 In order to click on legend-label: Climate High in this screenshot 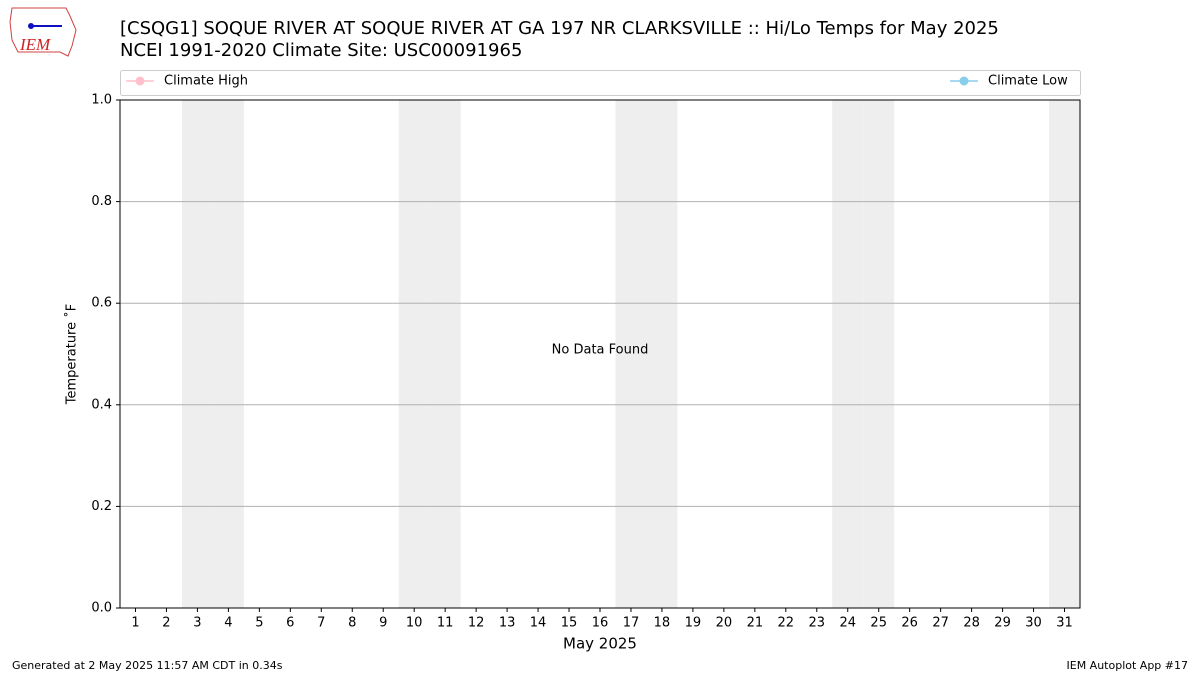, I will do `click(206, 81)`.